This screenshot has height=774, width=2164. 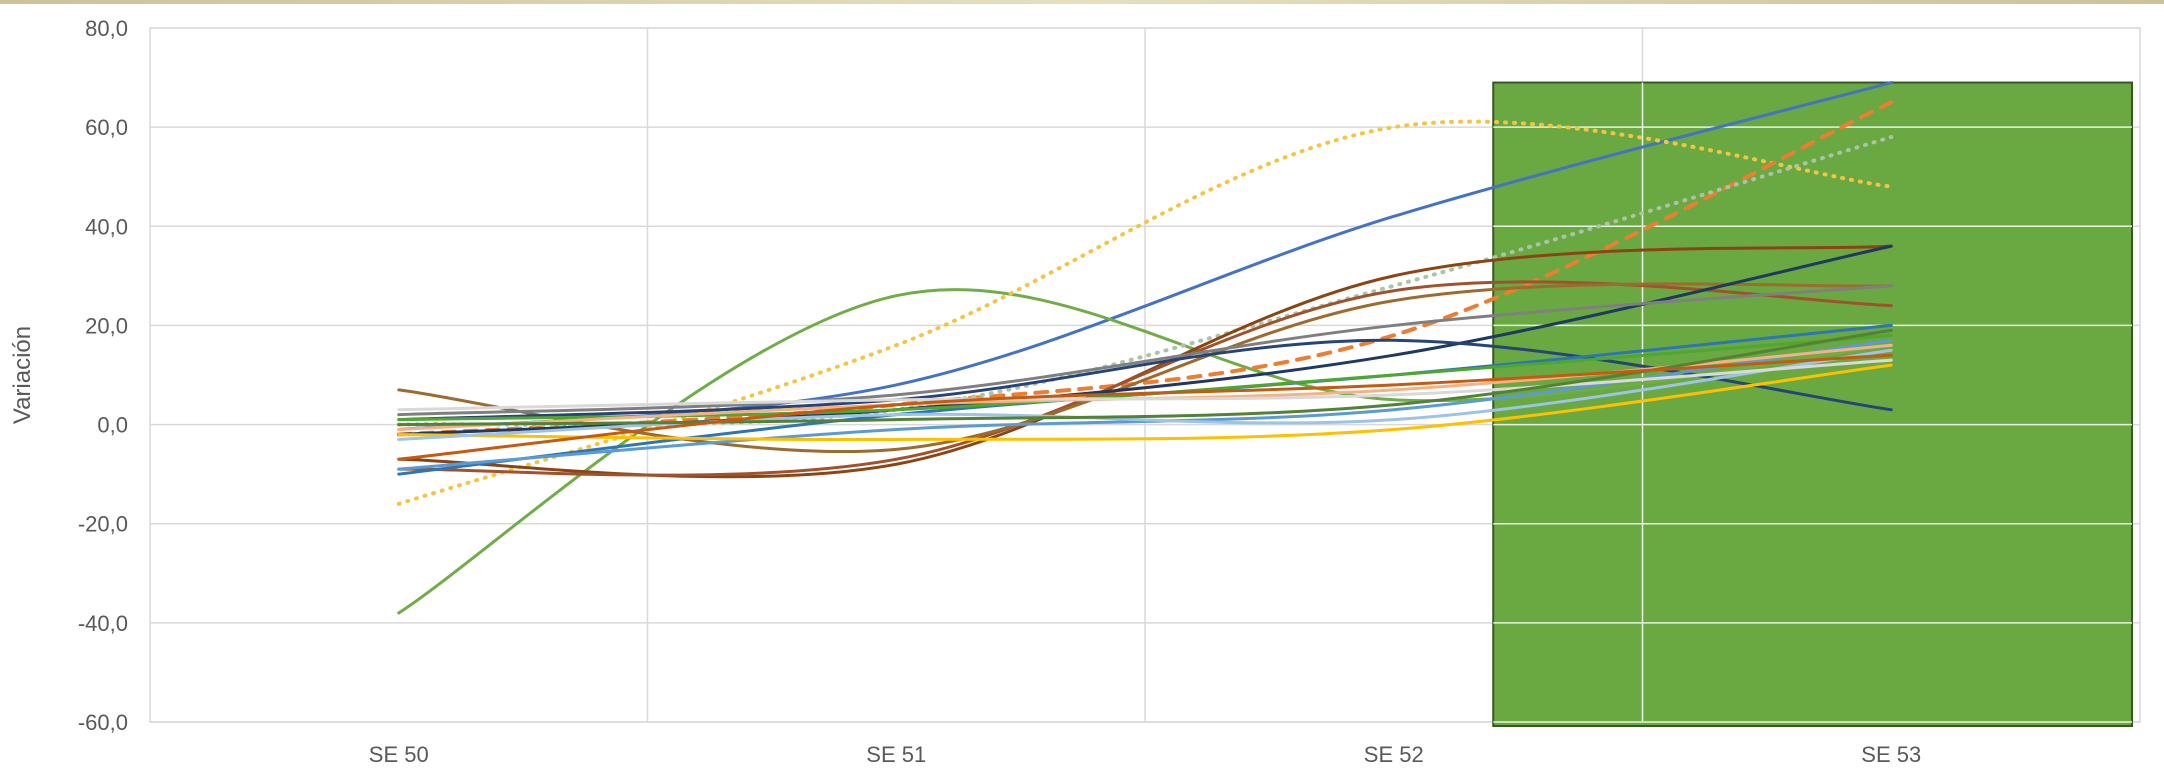 I want to click on y-tick-label: -60,0, so click(x=103, y=722).